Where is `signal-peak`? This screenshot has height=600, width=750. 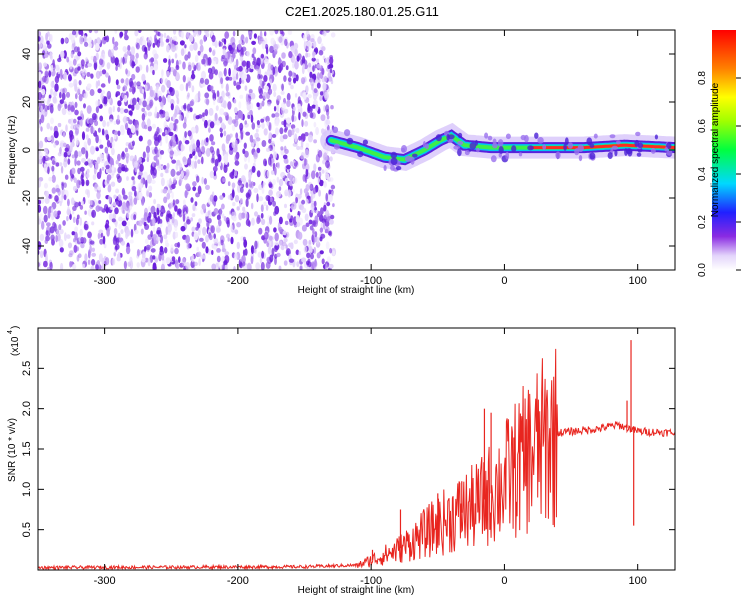 signal-peak is located at coordinates (602, 146).